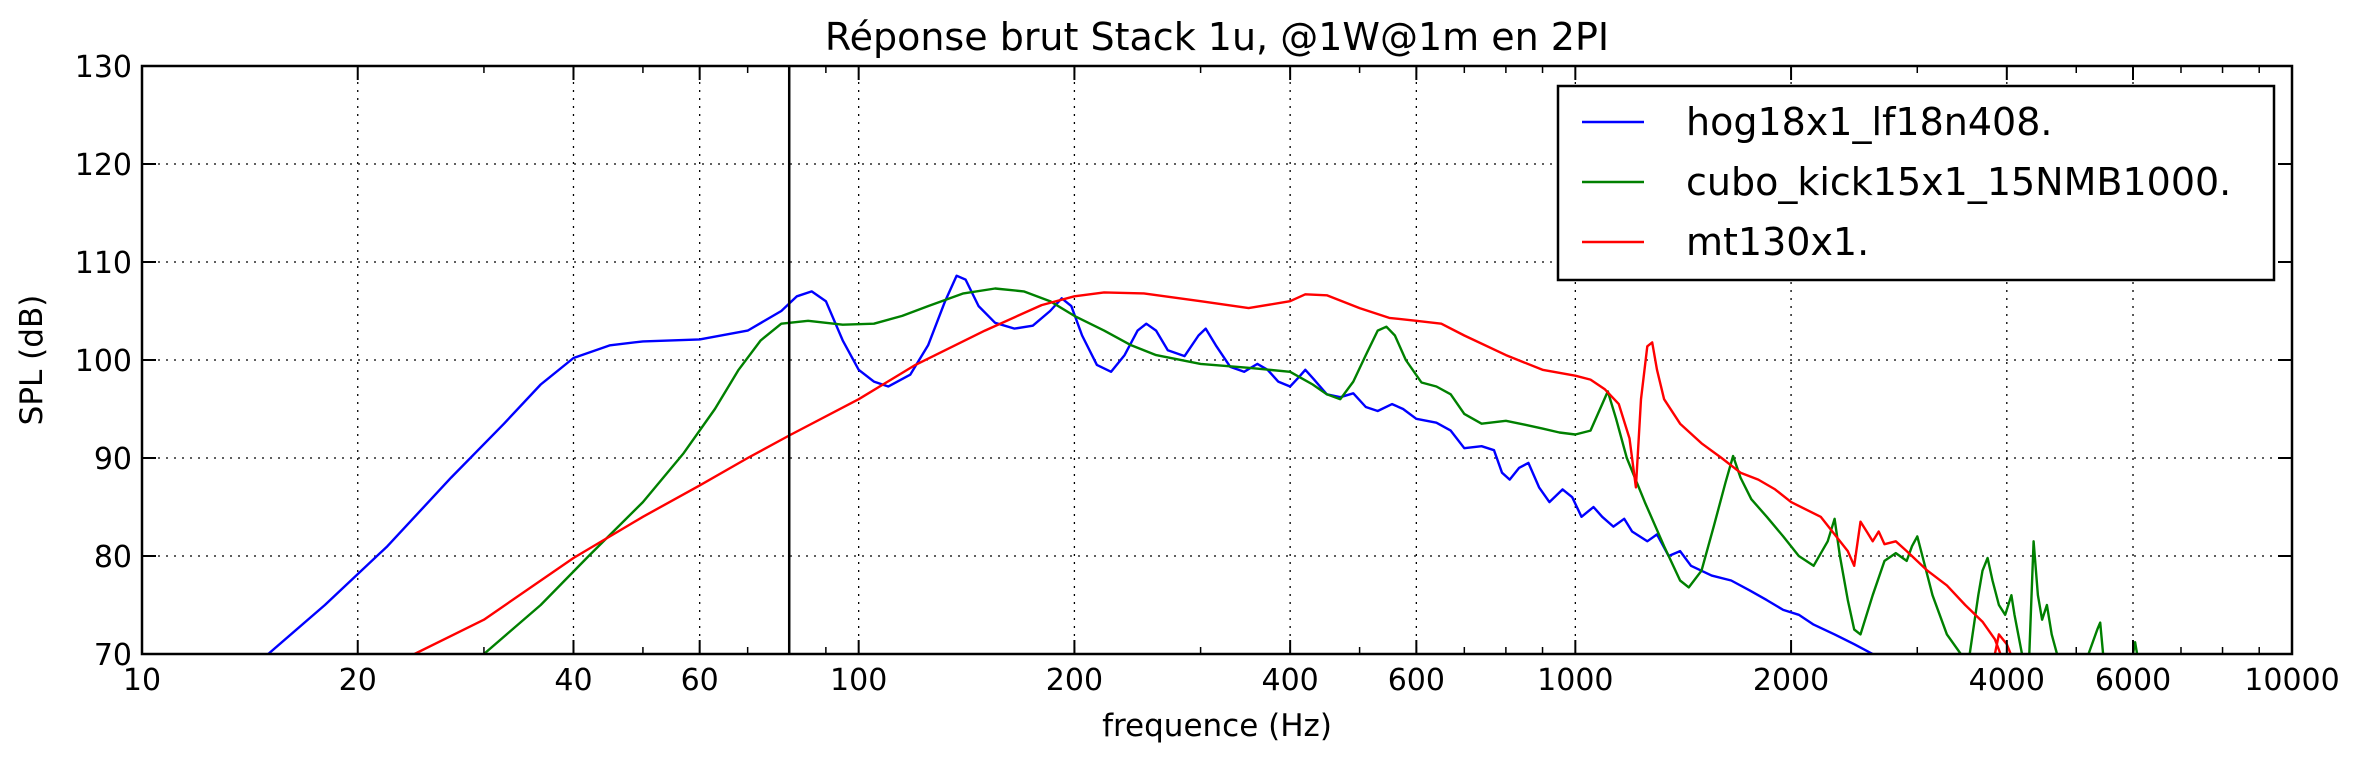 The image size is (2366, 764). What do you see at coordinates (32, 360) in the screenshot?
I see `y-axis-label: SPL (dB)` at bounding box center [32, 360].